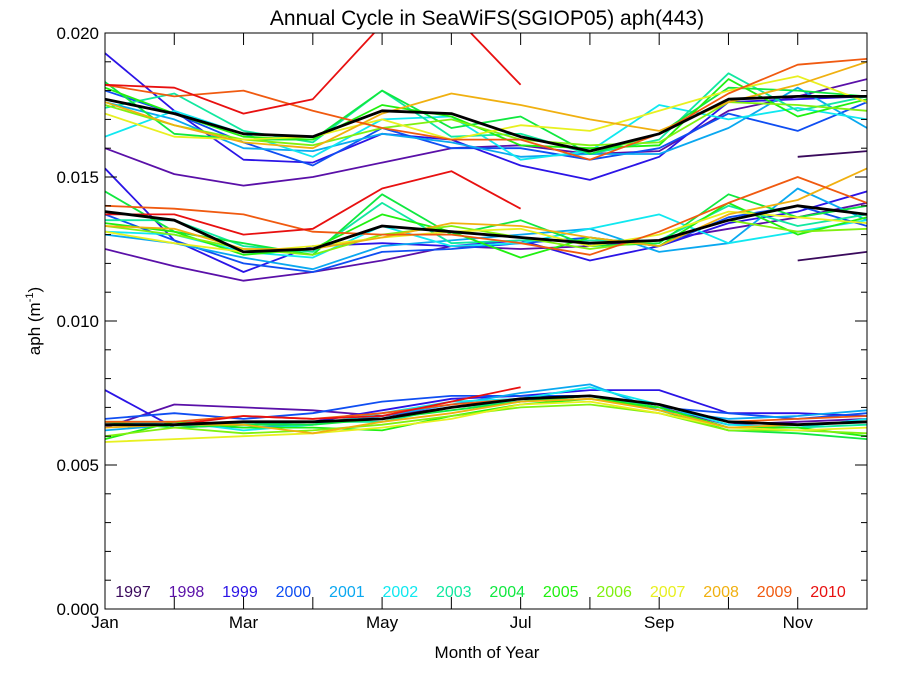  What do you see at coordinates (244, 622) in the screenshot?
I see `x-tick-label: Mar` at bounding box center [244, 622].